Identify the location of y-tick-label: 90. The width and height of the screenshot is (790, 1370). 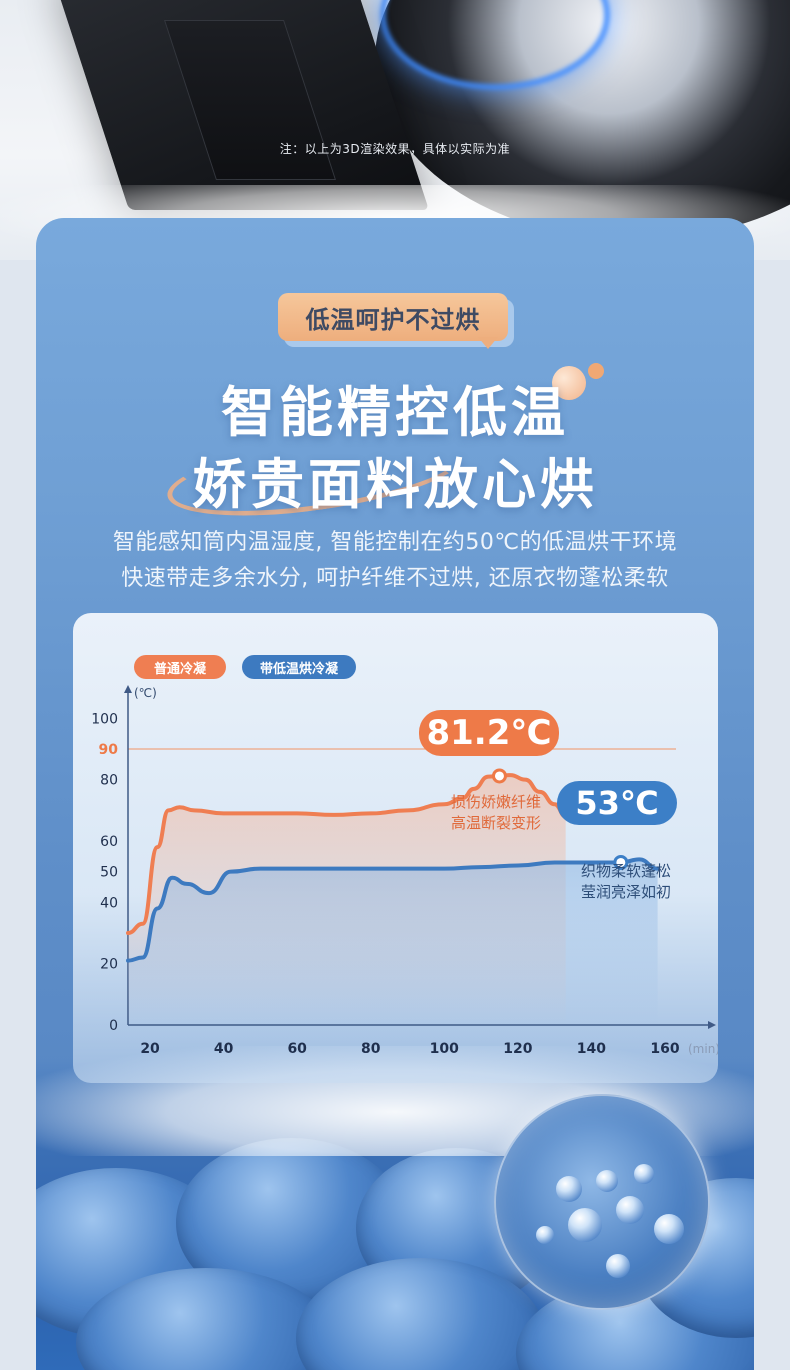
(109, 750).